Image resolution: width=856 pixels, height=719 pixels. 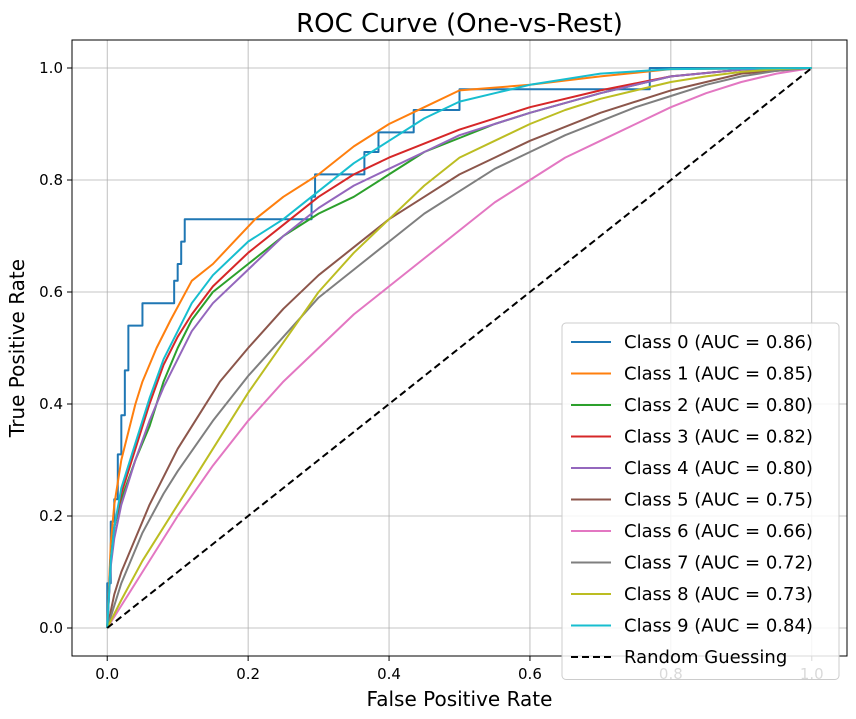 I want to click on legend-entry-10: Random Guessing, so click(x=705, y=657).